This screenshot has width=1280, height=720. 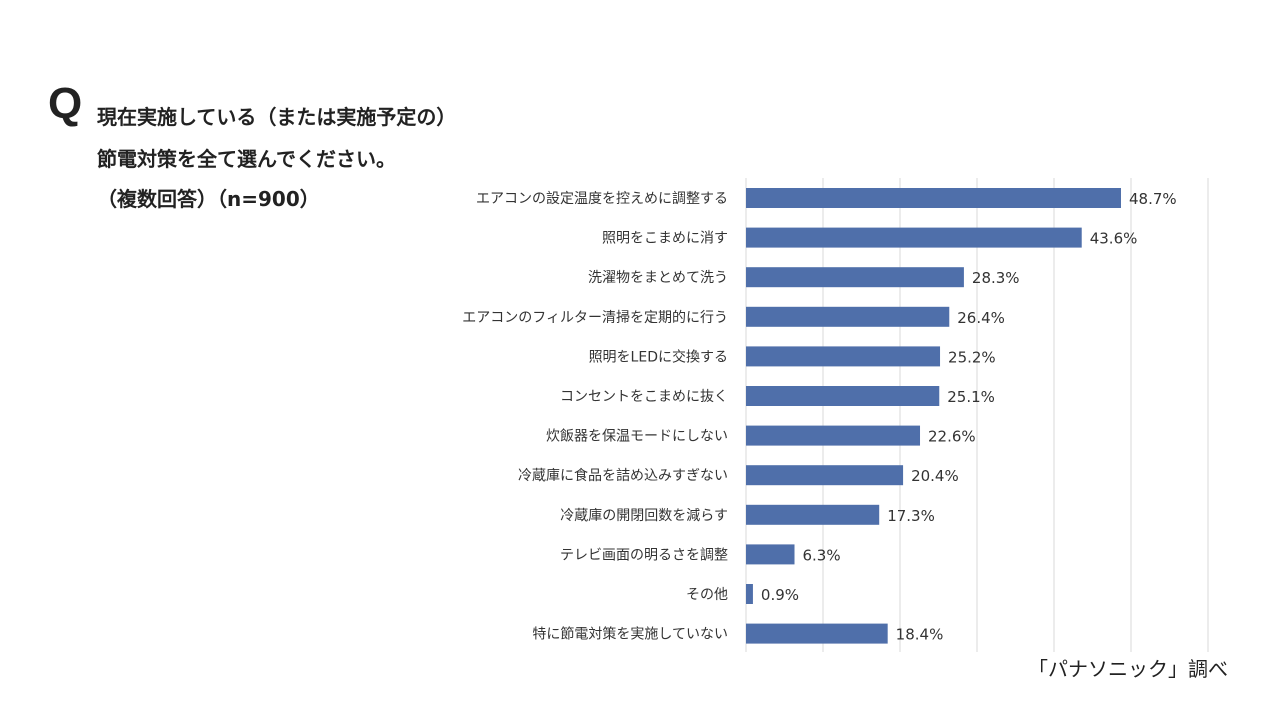 I want to click on category-label: テレビ画面の明るさを調整, so click(x=644, y=555).